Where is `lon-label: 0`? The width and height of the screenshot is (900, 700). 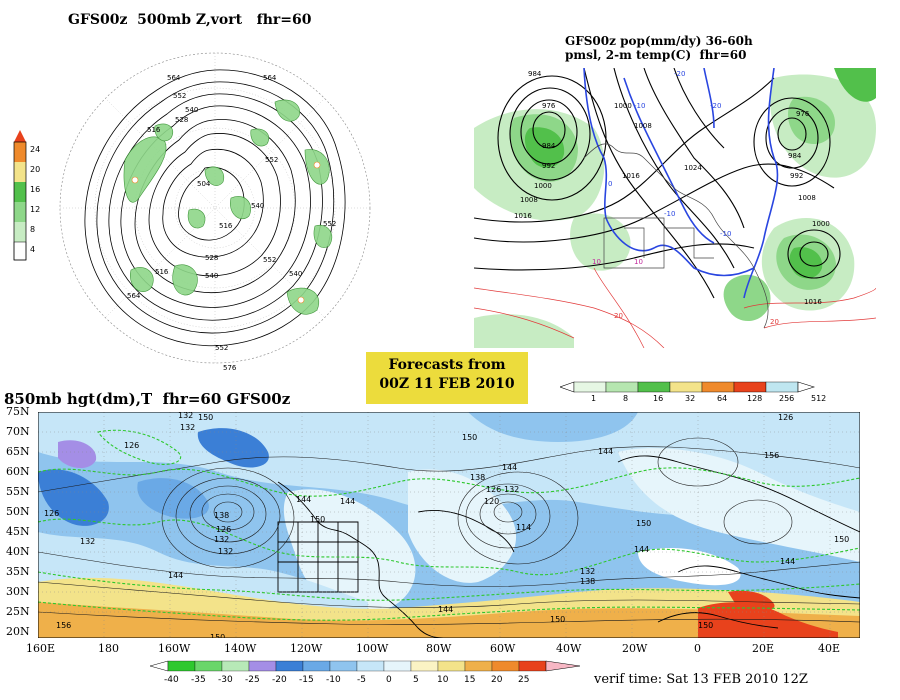 lon-label: 0 is located at coordinates (697, 648).